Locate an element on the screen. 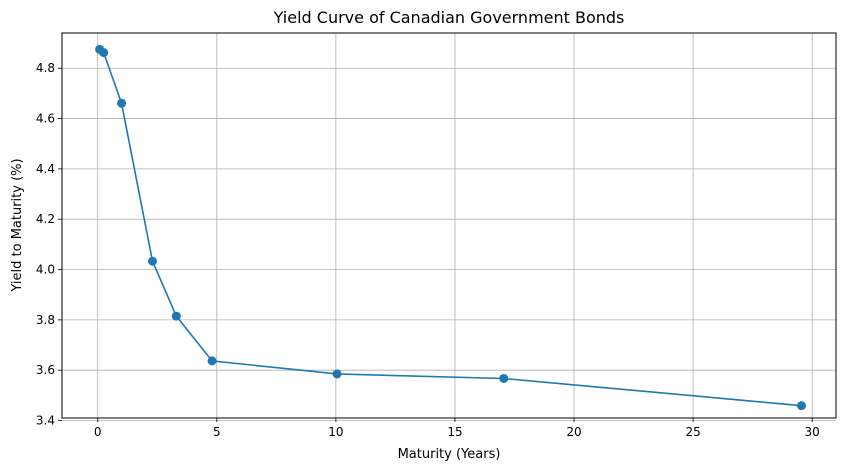 This screenshot has width=846, height=470. x-axis-label: Maturity (Years) is located at coordinates (449, 454).